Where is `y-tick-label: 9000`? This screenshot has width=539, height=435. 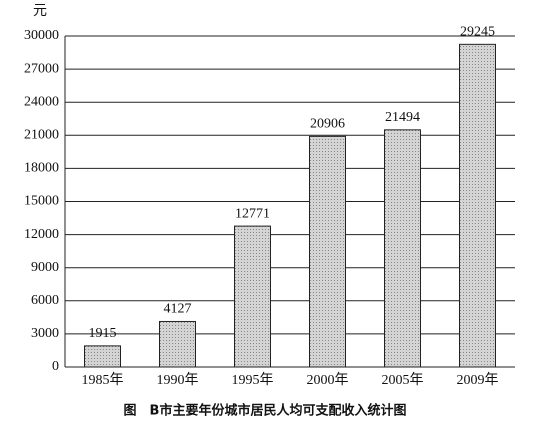
y-tick-label: 9000 is located at coordinates (45, 267).